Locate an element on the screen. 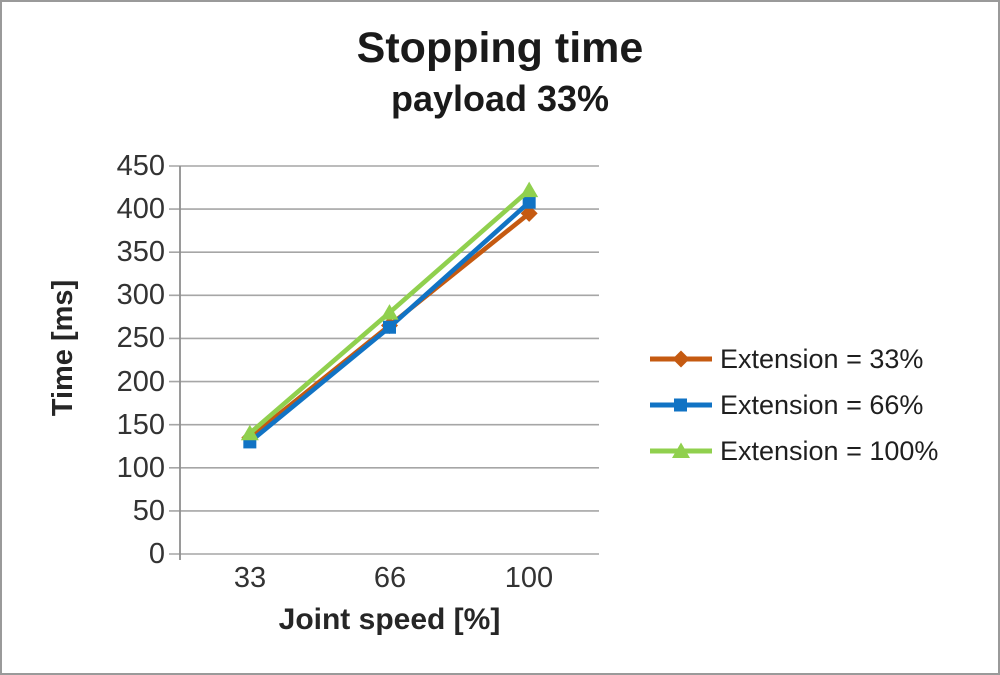 This screenshot has width=1000, height=675. legend-marker-diamond is located at coordinates (681, 359).